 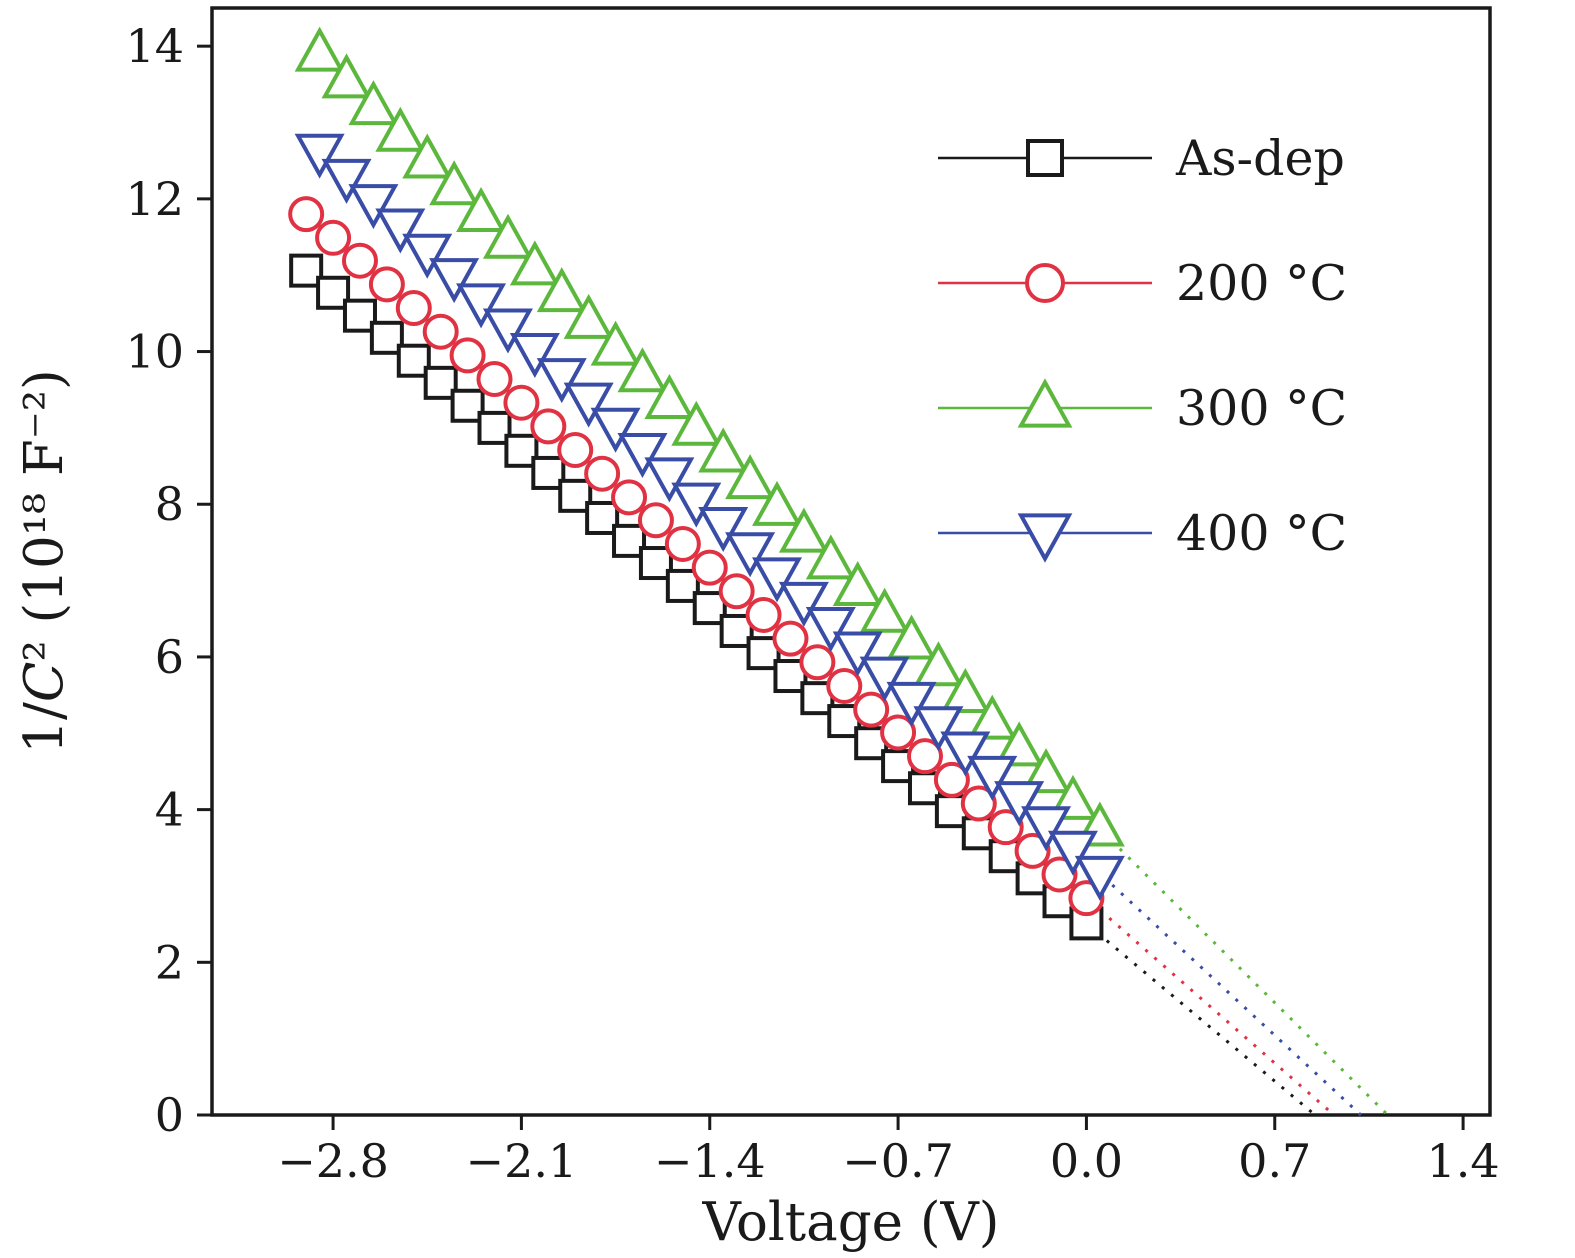 What do you see at coordinates (1463, 1161) in the screenshot?
I see `x-tick-label: 1.4` at bounding box center [1463, 1161].